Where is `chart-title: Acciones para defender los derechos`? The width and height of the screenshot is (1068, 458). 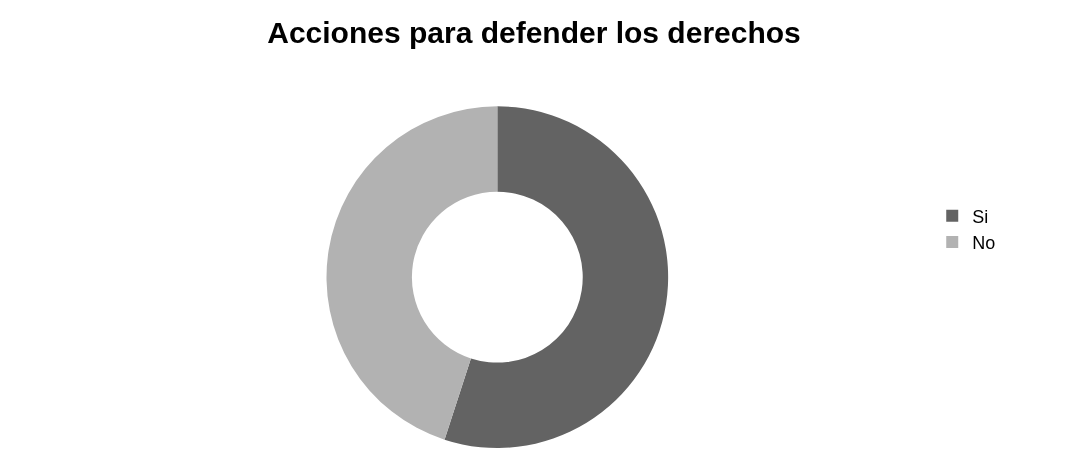 chart-title: Acciones para defender los derechos is located at coordinates (534, 32).